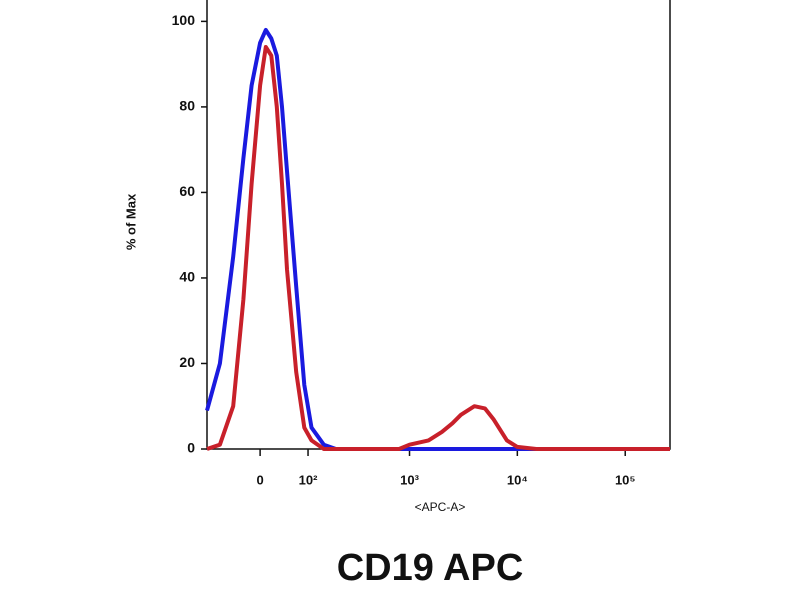 This screenshot has width=800, height=600. Describe the element at coordinates (430, 568) in the screenshot. I see `chart-title: CD19 APC` at that location.